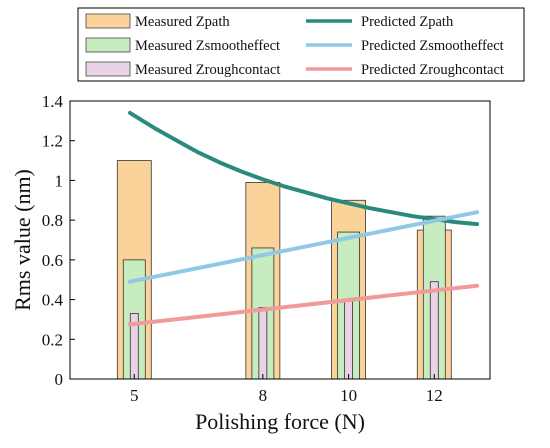 This screenshot has width=550, height=448. I want to click on legend-swatch-measured-zroughcontact, so click(108, 69).